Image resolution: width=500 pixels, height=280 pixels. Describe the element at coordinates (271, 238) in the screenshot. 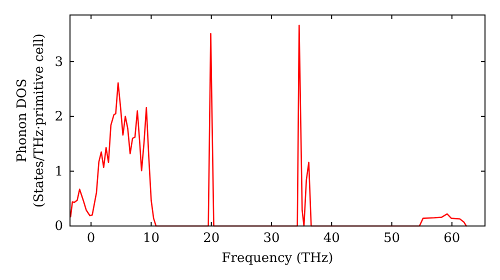

I see `x-tick-label: 30` at that location.